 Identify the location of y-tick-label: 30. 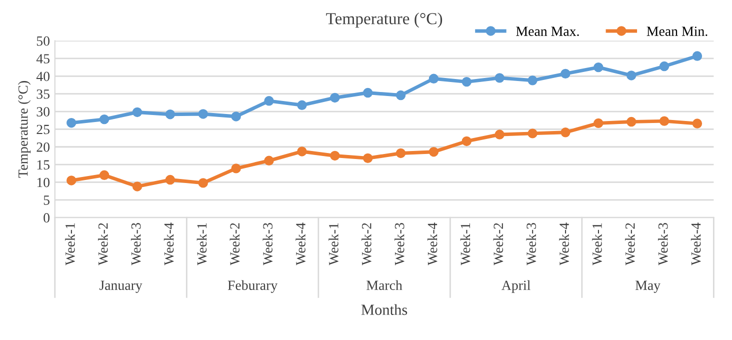
(43, 111).